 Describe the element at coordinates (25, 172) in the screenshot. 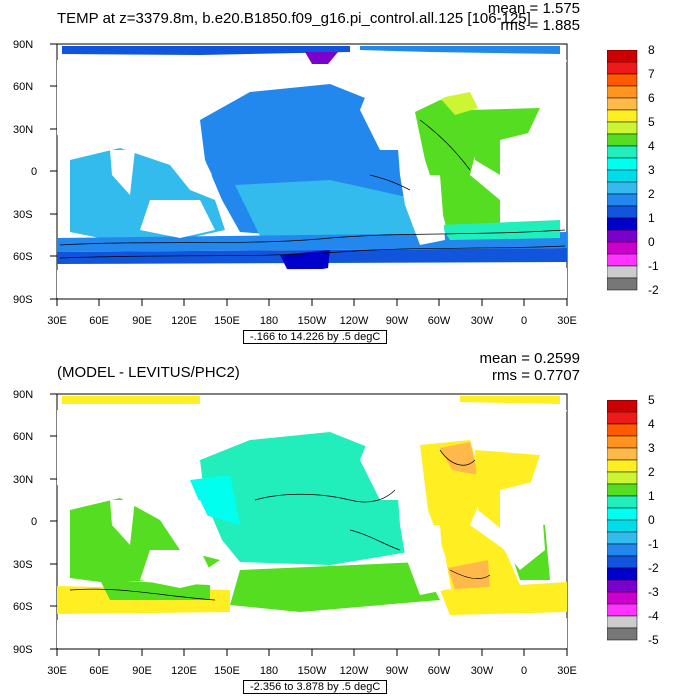

I see `lat-axis: 90N 60N 30N 0 30S 60S 90S` at that location.